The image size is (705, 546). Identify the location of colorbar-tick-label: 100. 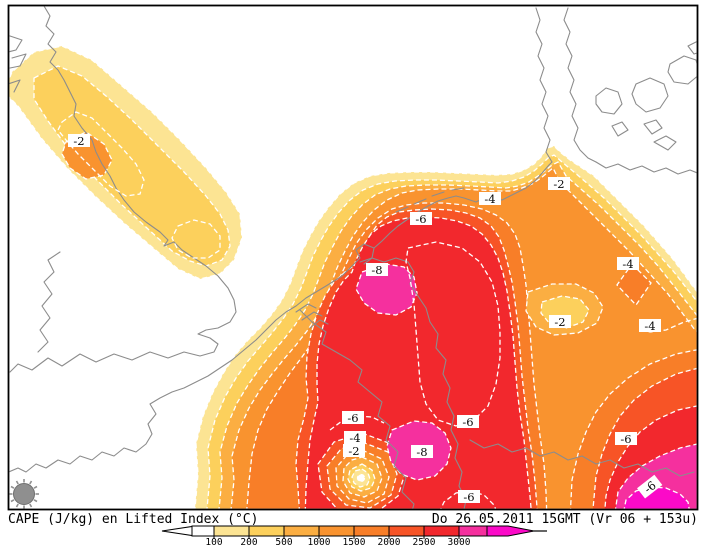
(213, 541).